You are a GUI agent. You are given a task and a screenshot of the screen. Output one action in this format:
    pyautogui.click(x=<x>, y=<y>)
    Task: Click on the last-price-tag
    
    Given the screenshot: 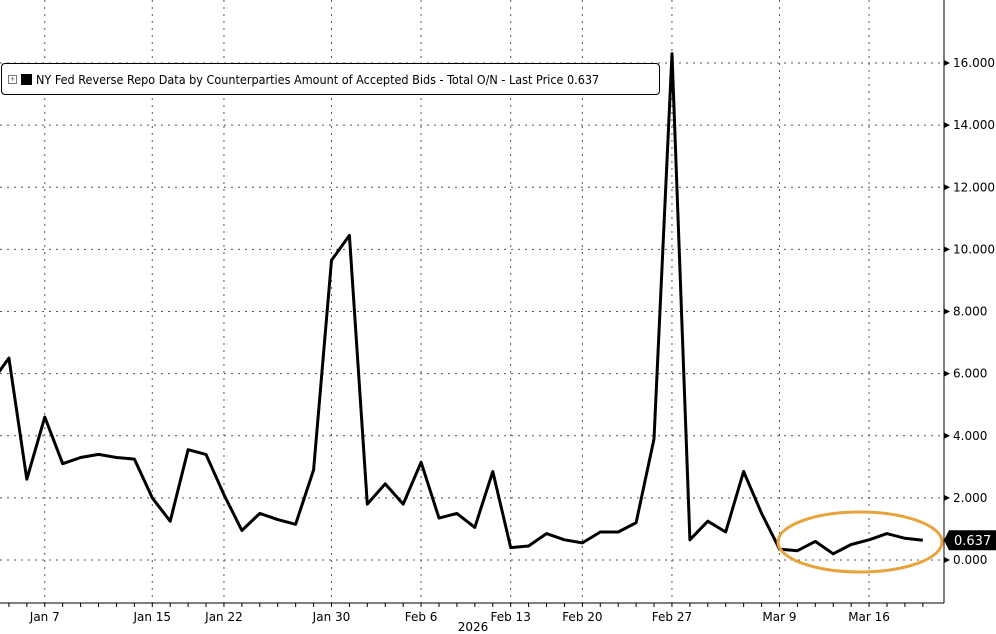 What is the action you would take?
    pyautogui.click(x=970, y=540)
    